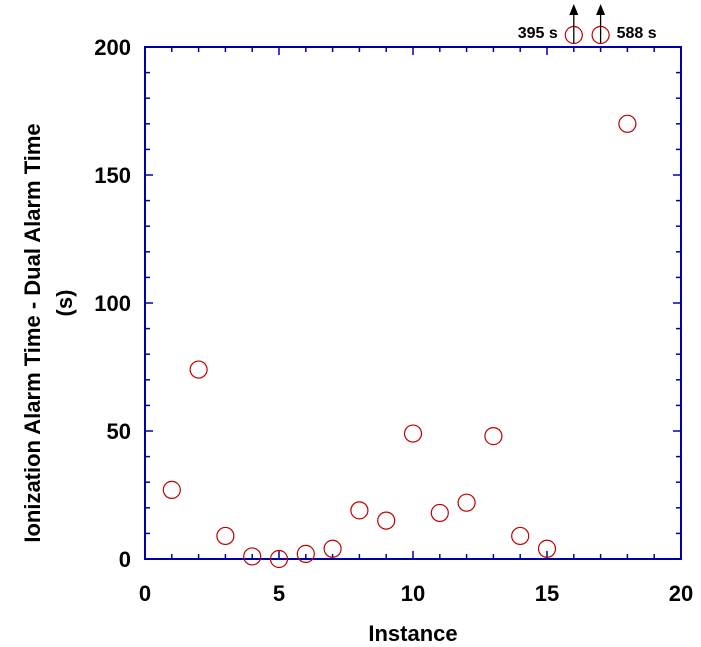 This screenshot has width=701, height=647. I want to click on y-tick-label: 50, so click(119, 431).